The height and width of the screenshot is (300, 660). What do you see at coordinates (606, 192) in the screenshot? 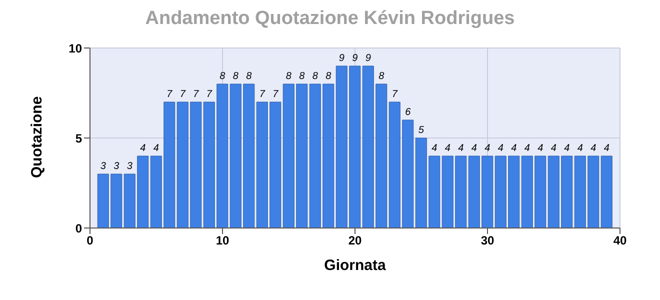
I see `bar` at bounding box center [606, 192].